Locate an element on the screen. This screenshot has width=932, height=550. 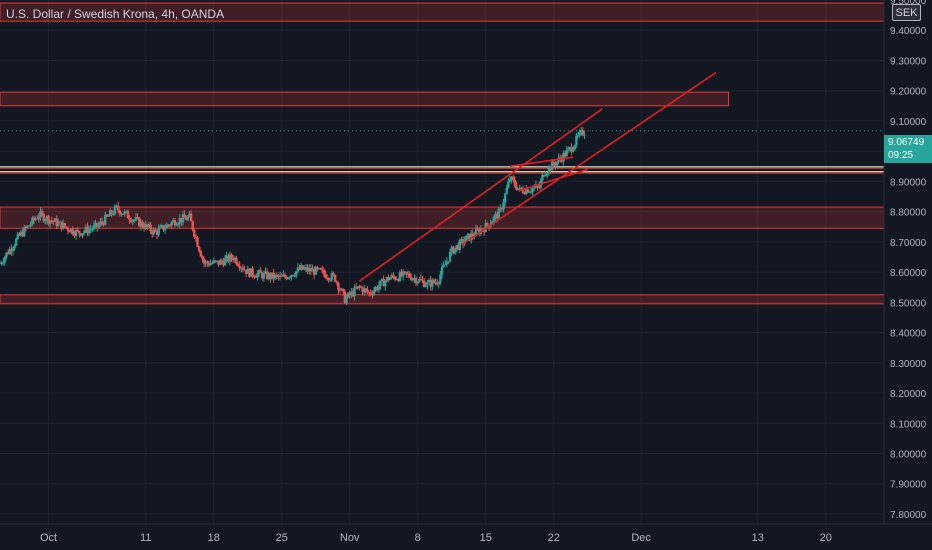
price-tick-label: 9.20000 is located at coordinates (908, 92).